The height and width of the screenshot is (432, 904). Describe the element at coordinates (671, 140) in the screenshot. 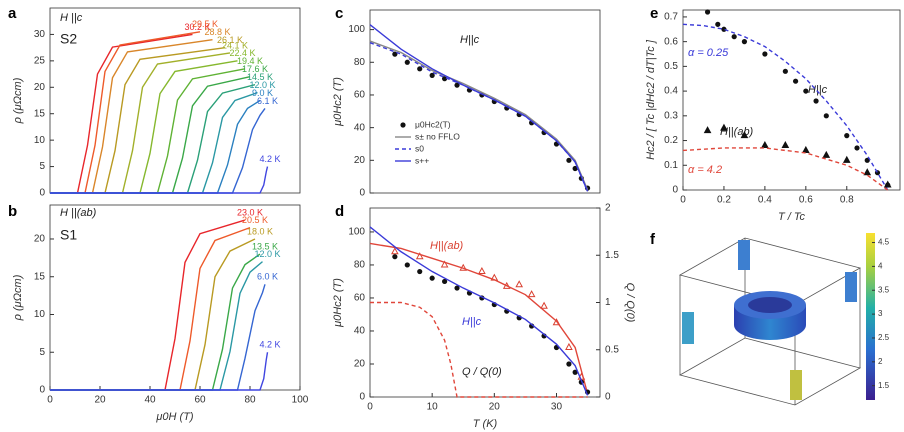

I see `y-tick-label: 0.2` at that location.